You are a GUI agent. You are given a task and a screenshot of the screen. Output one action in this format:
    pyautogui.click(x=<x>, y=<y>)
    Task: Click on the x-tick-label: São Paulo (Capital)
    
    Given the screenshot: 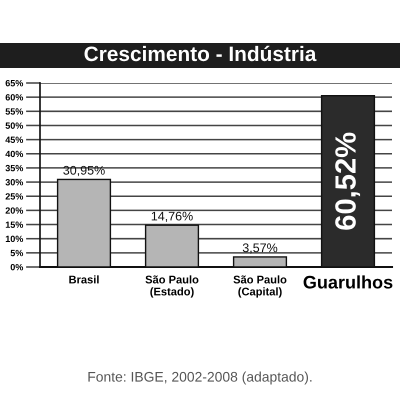 What is the action you would take?
    pyautogui.click(x=259, y=286)
    